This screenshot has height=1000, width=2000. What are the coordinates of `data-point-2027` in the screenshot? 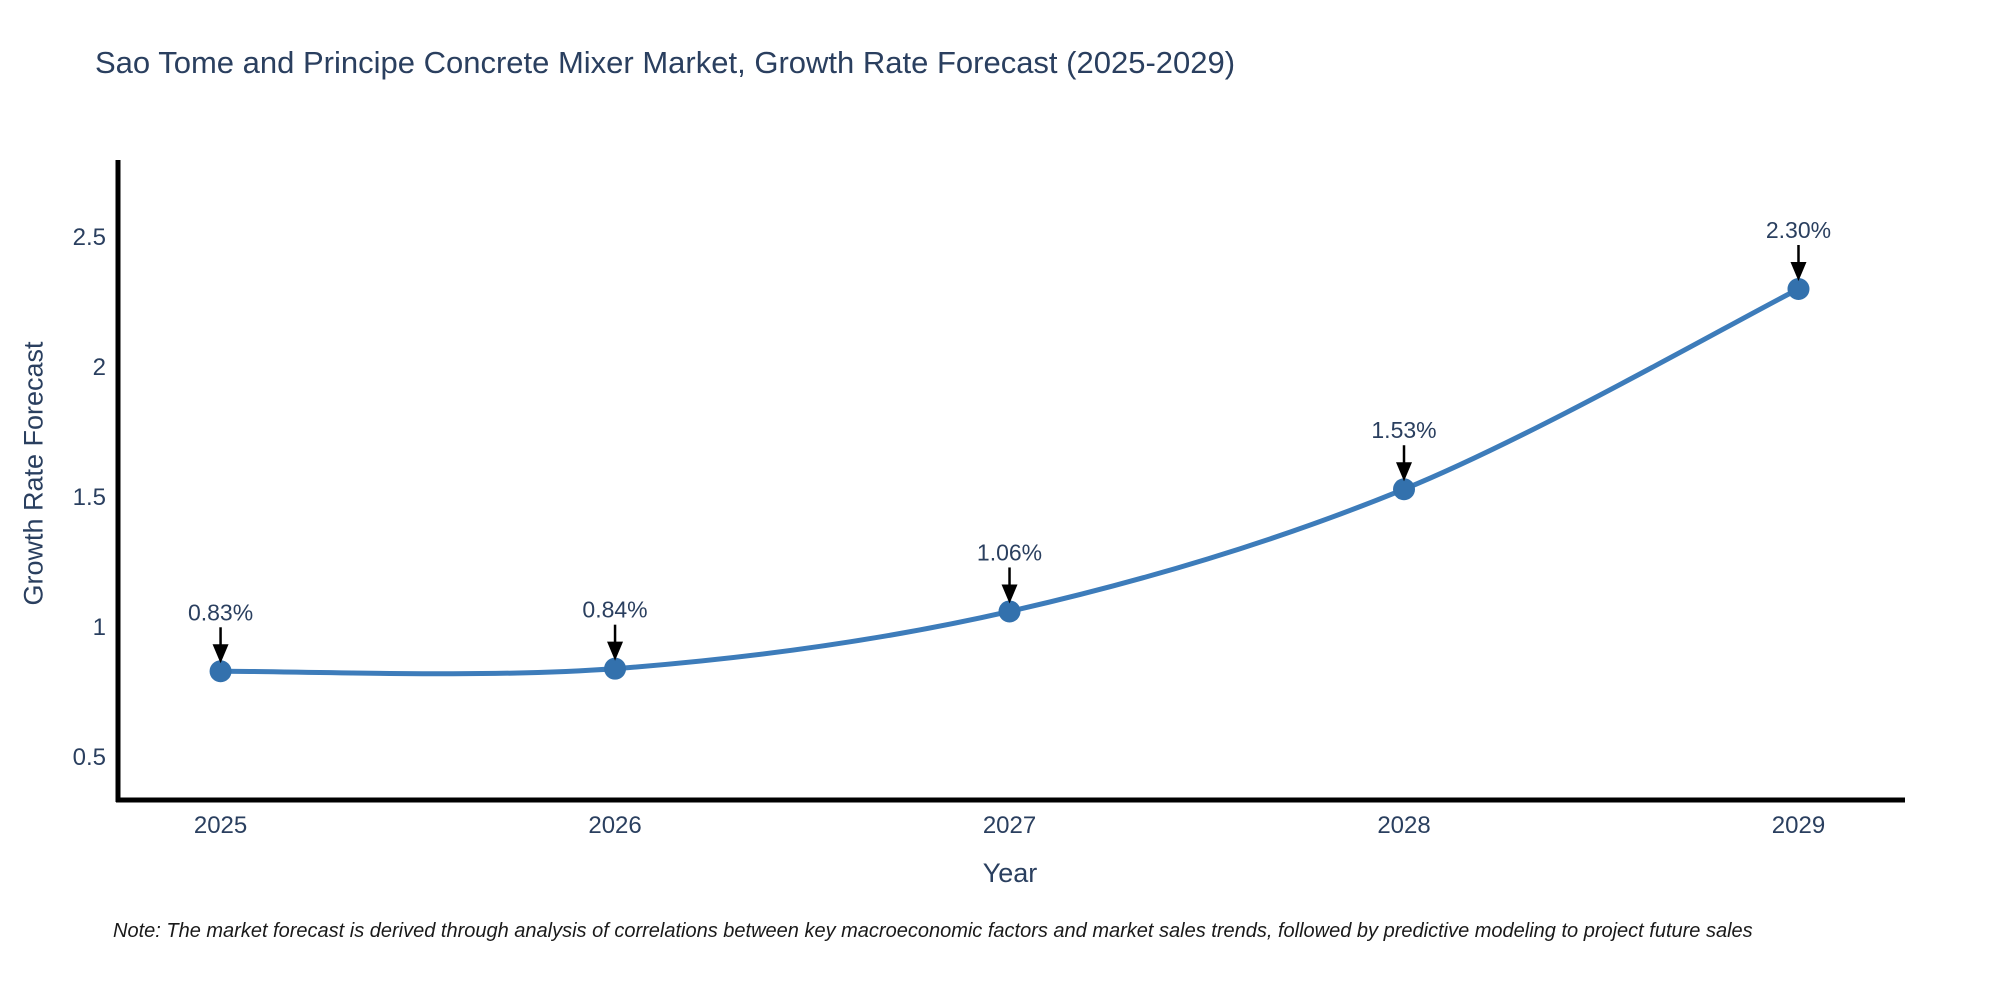 It's located at (1009, 611).